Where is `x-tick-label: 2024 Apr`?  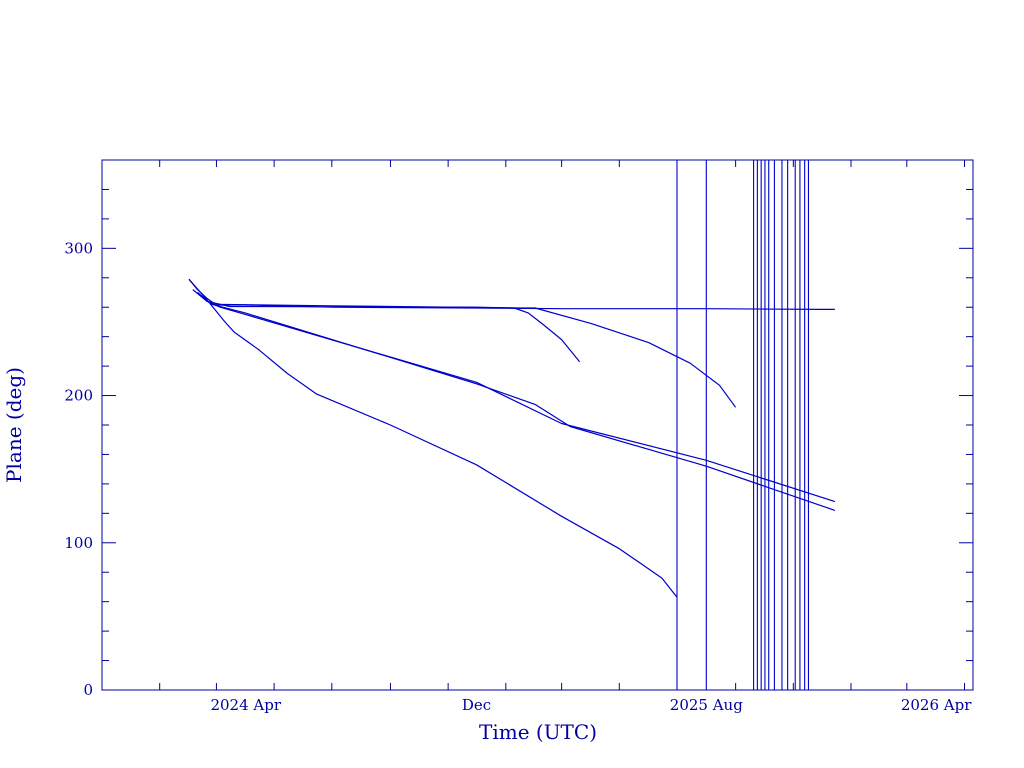
x-tick-label: 2024 Apr is located at coordinates (245, 705).